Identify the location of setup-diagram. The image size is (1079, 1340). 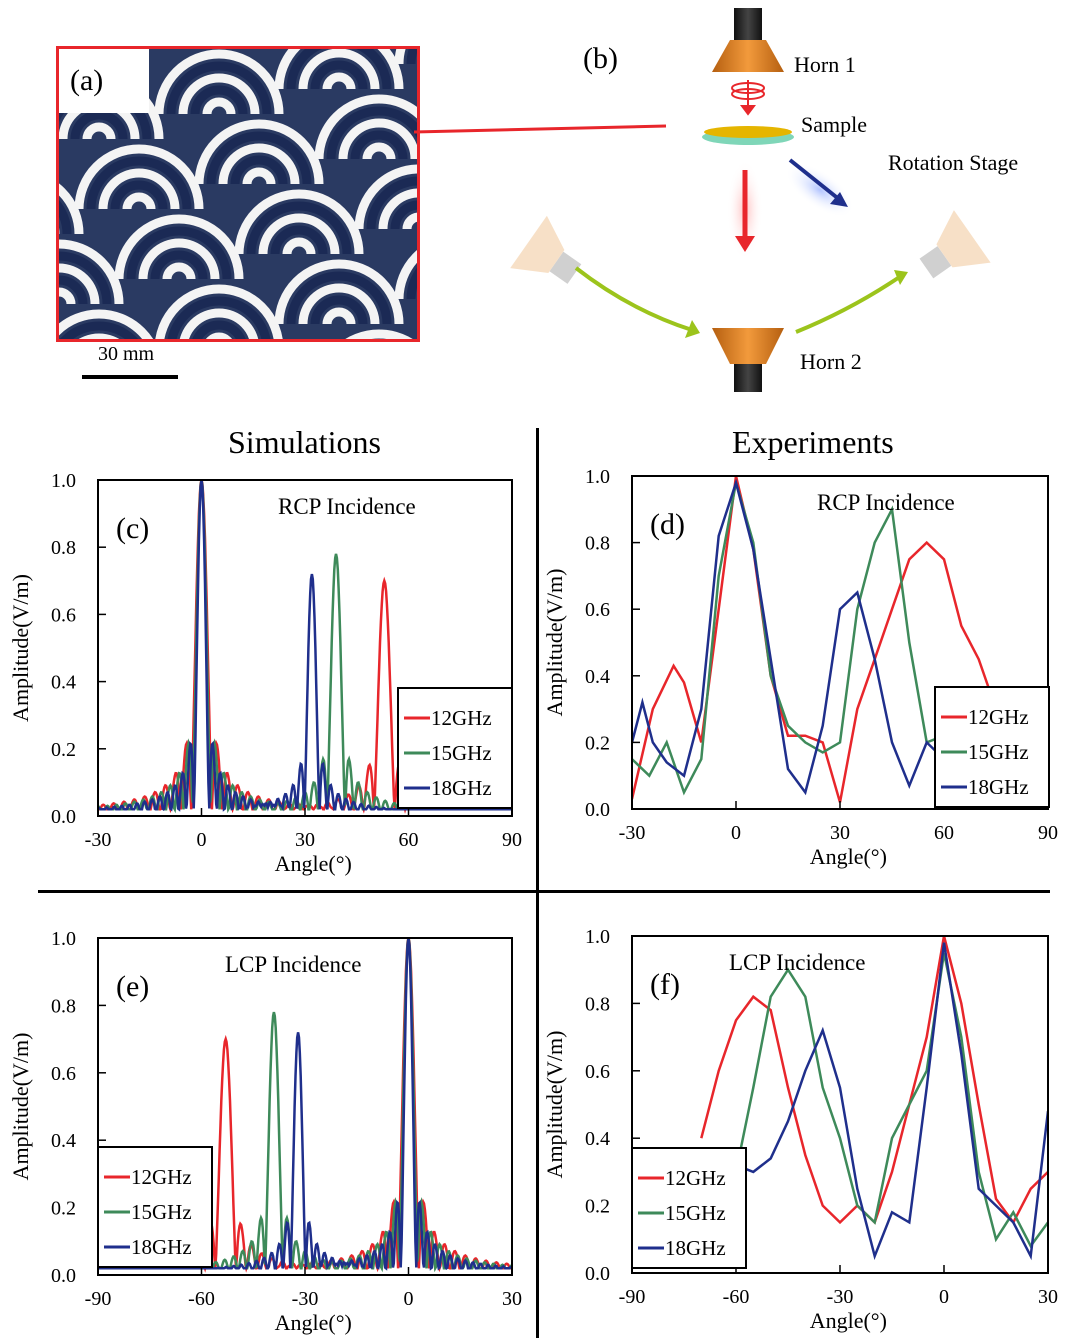
(750, 200).